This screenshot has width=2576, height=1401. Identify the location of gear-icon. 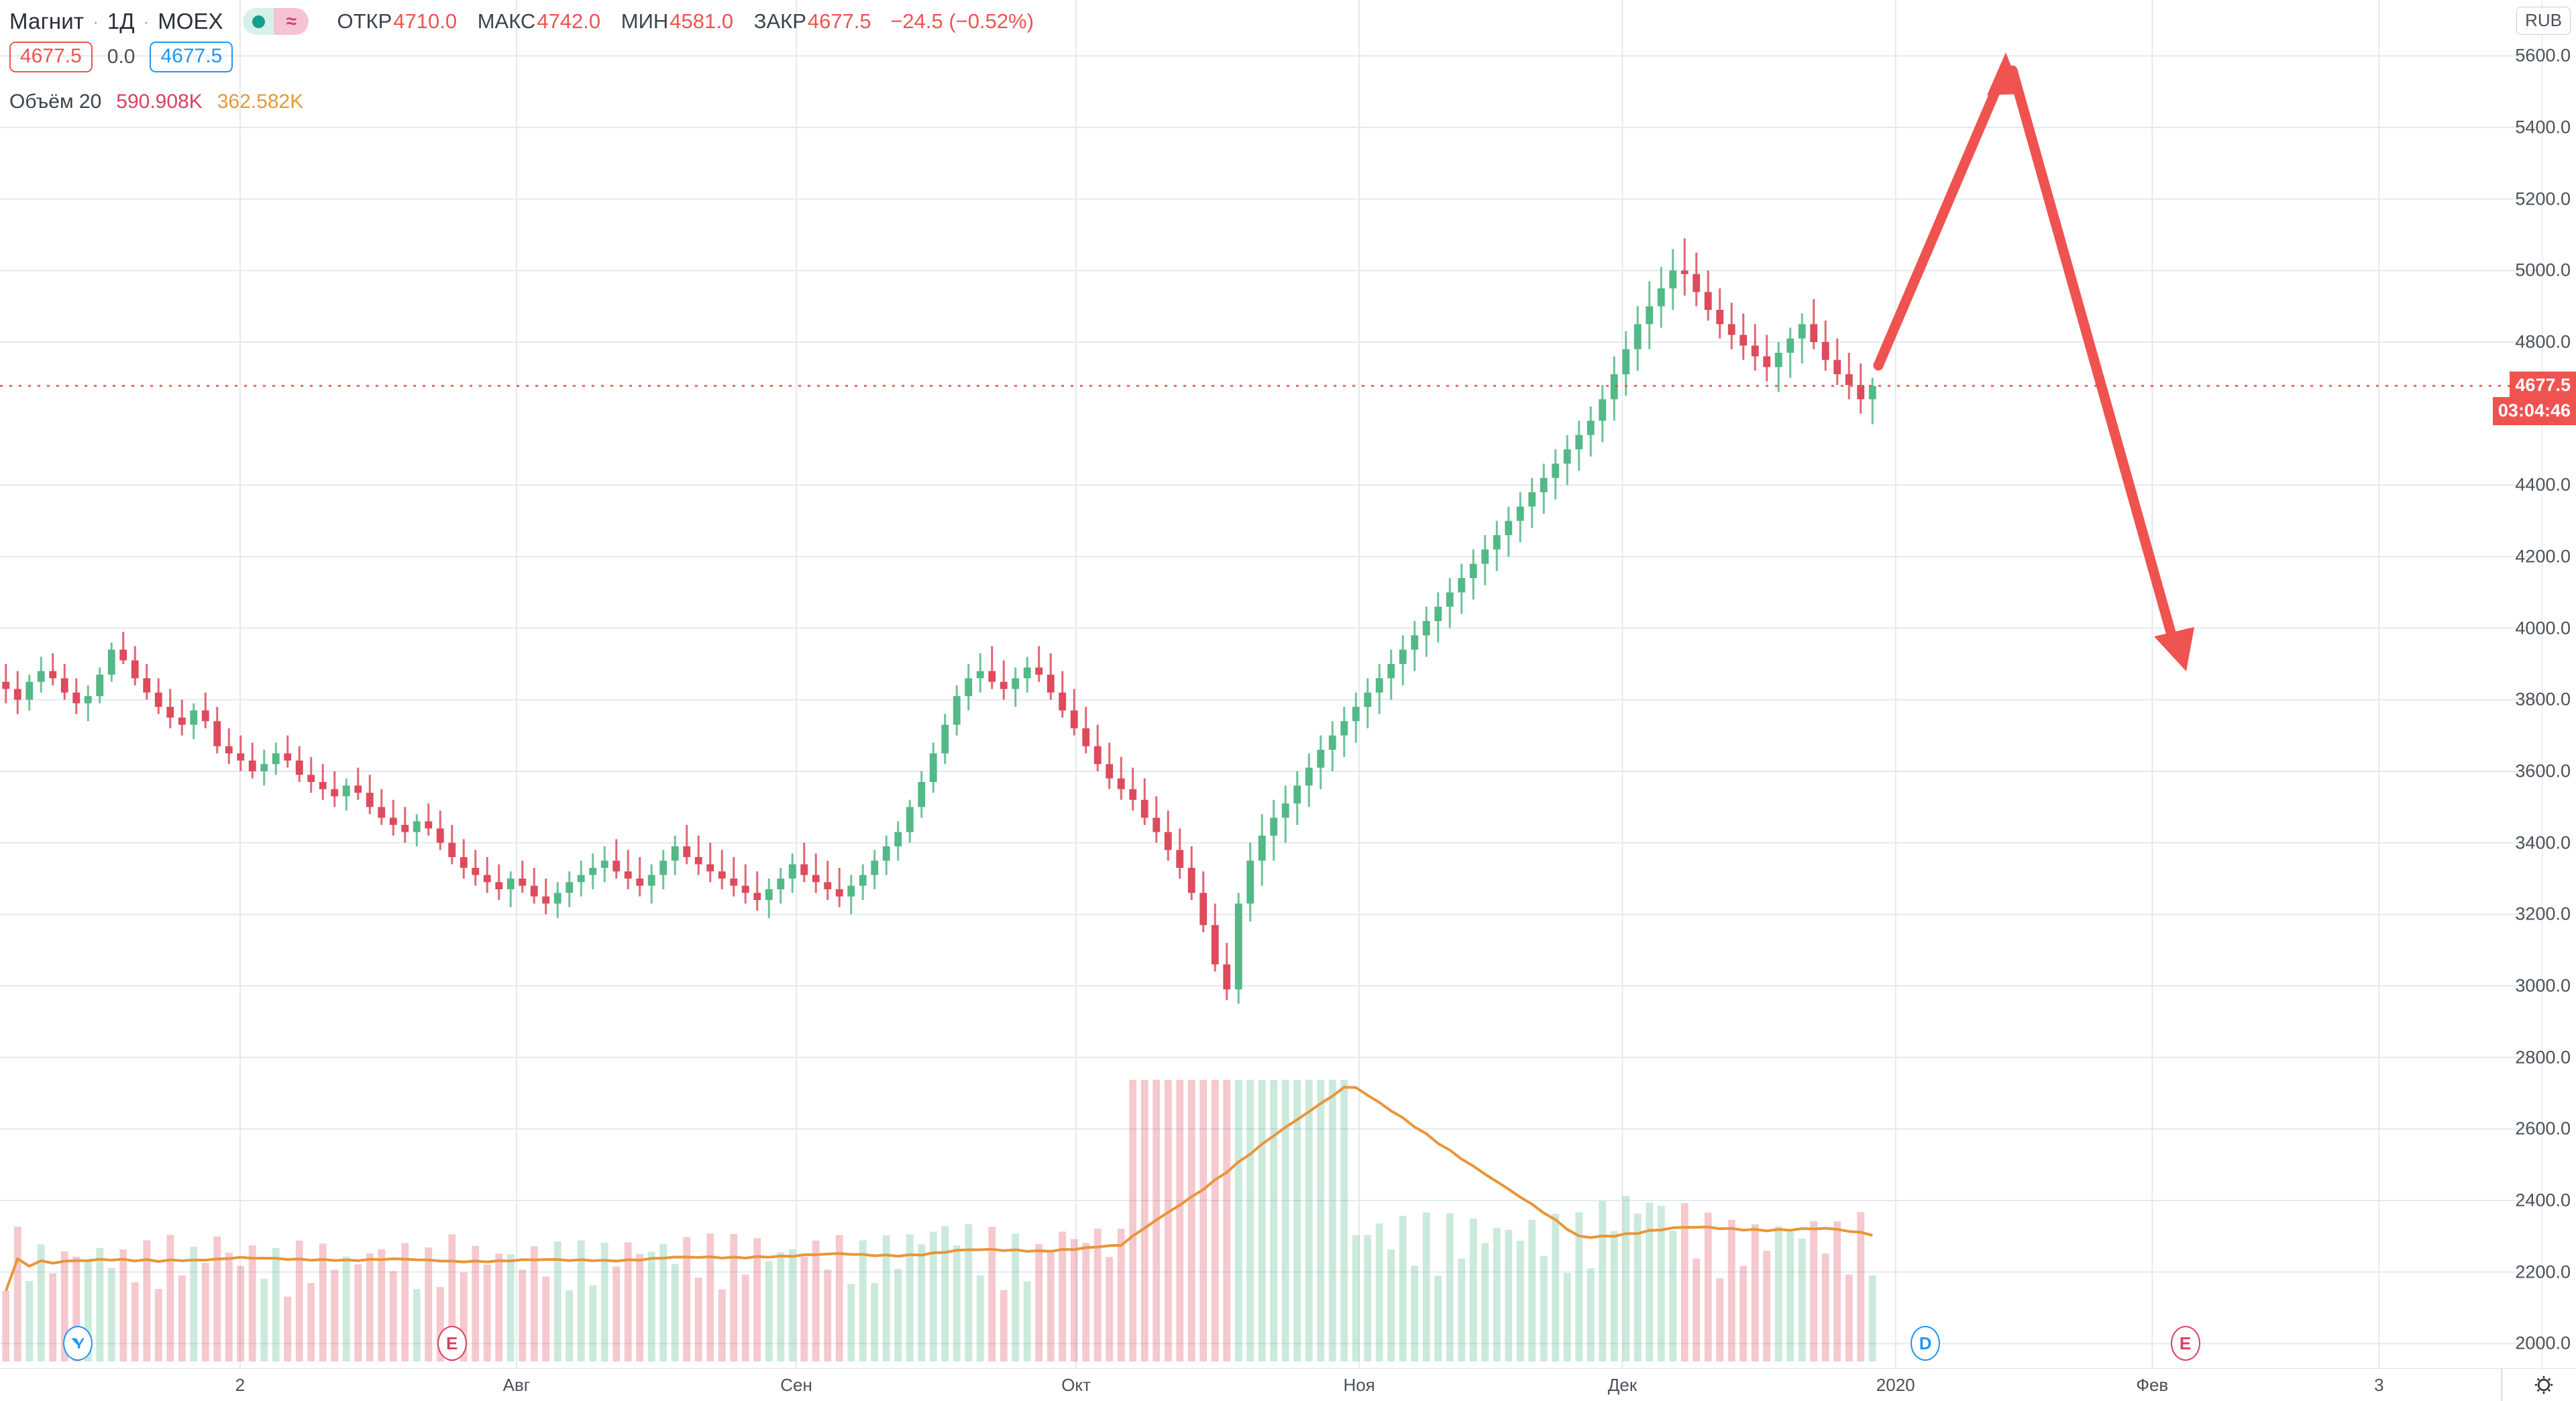
(2544, 1385).